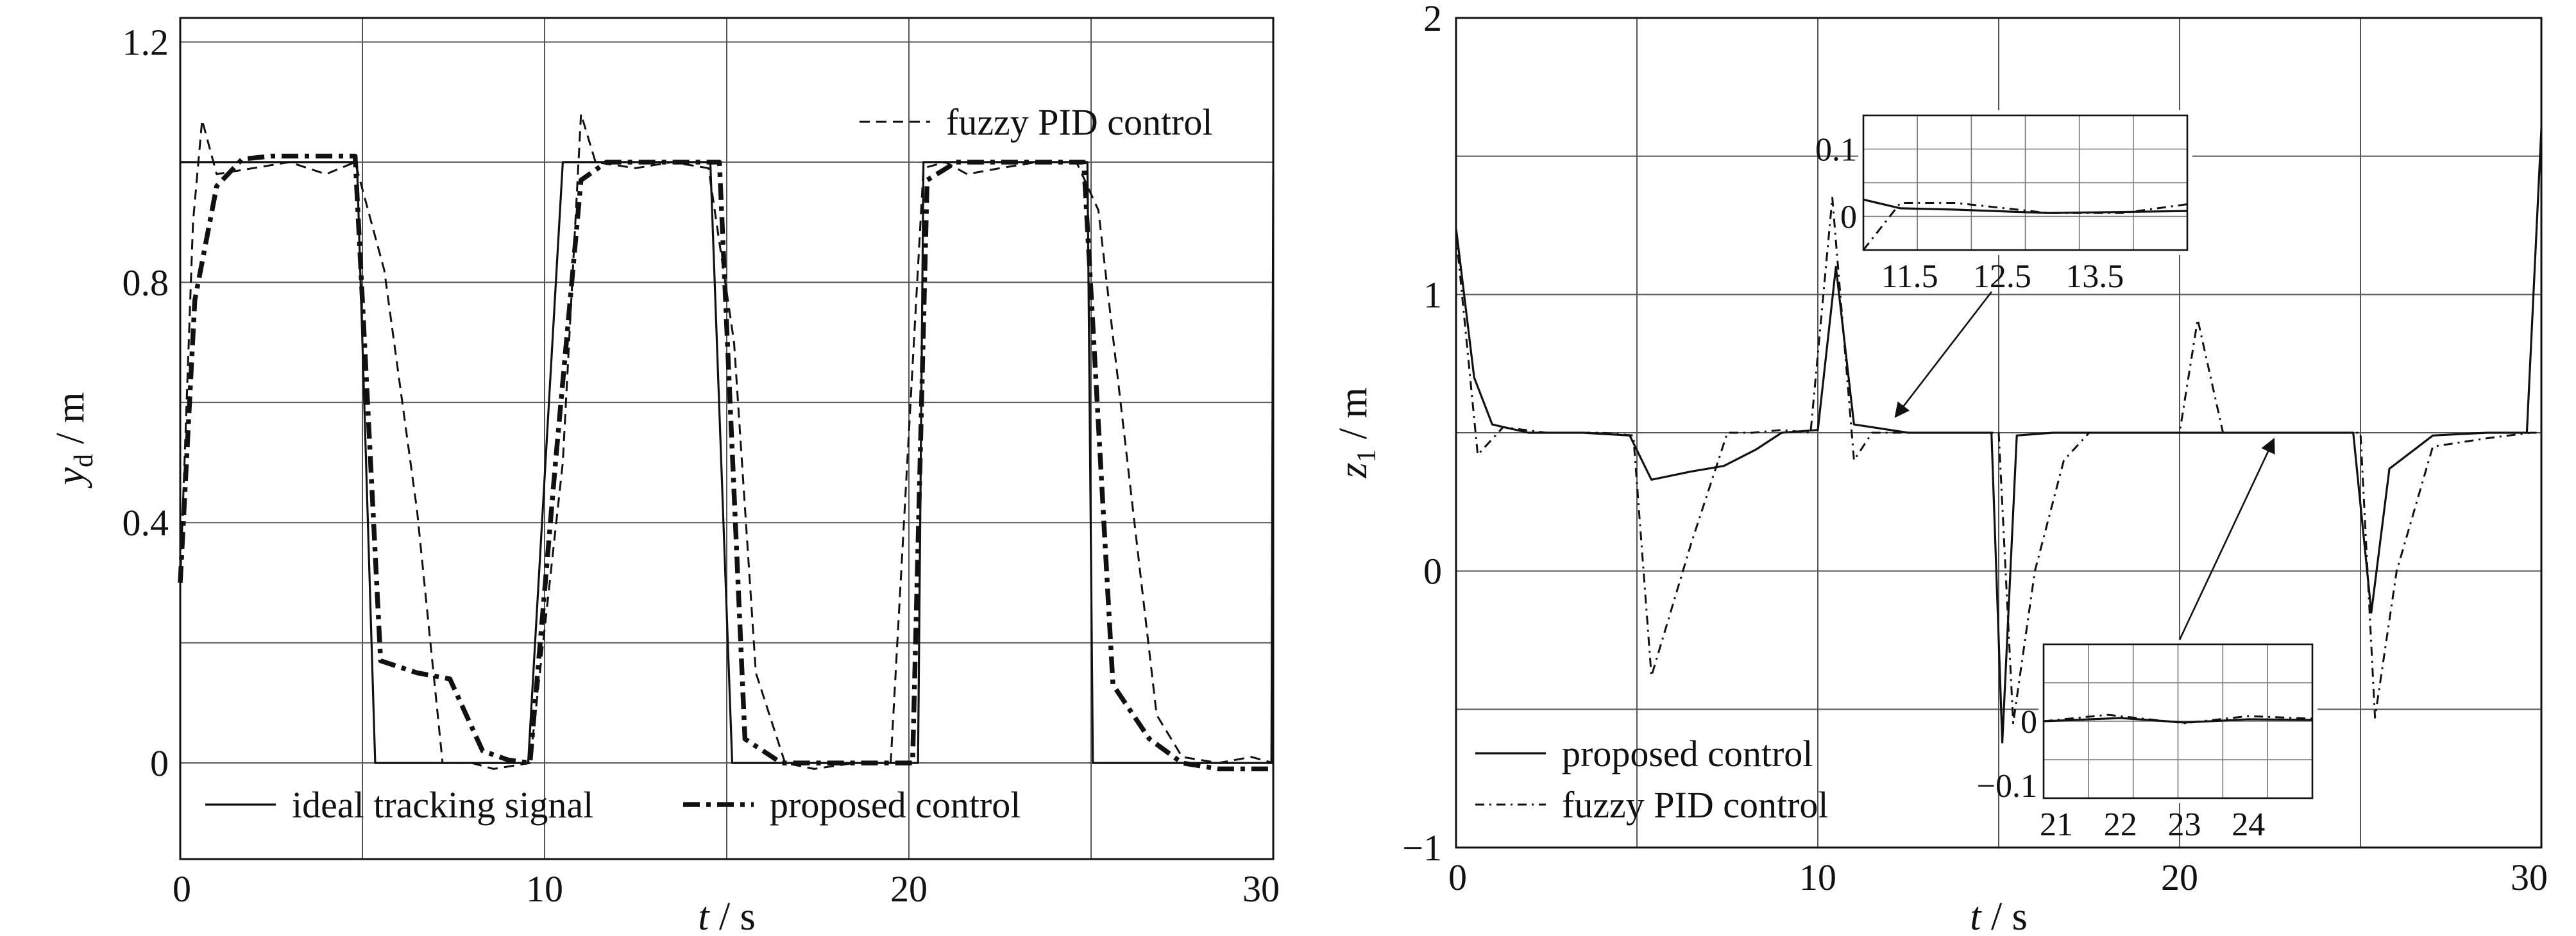 This screenshot has width=2576, height=936. Describe the element at coordinates (70, 478) in the screenshot. I see `axis-label-var: y` at that location.